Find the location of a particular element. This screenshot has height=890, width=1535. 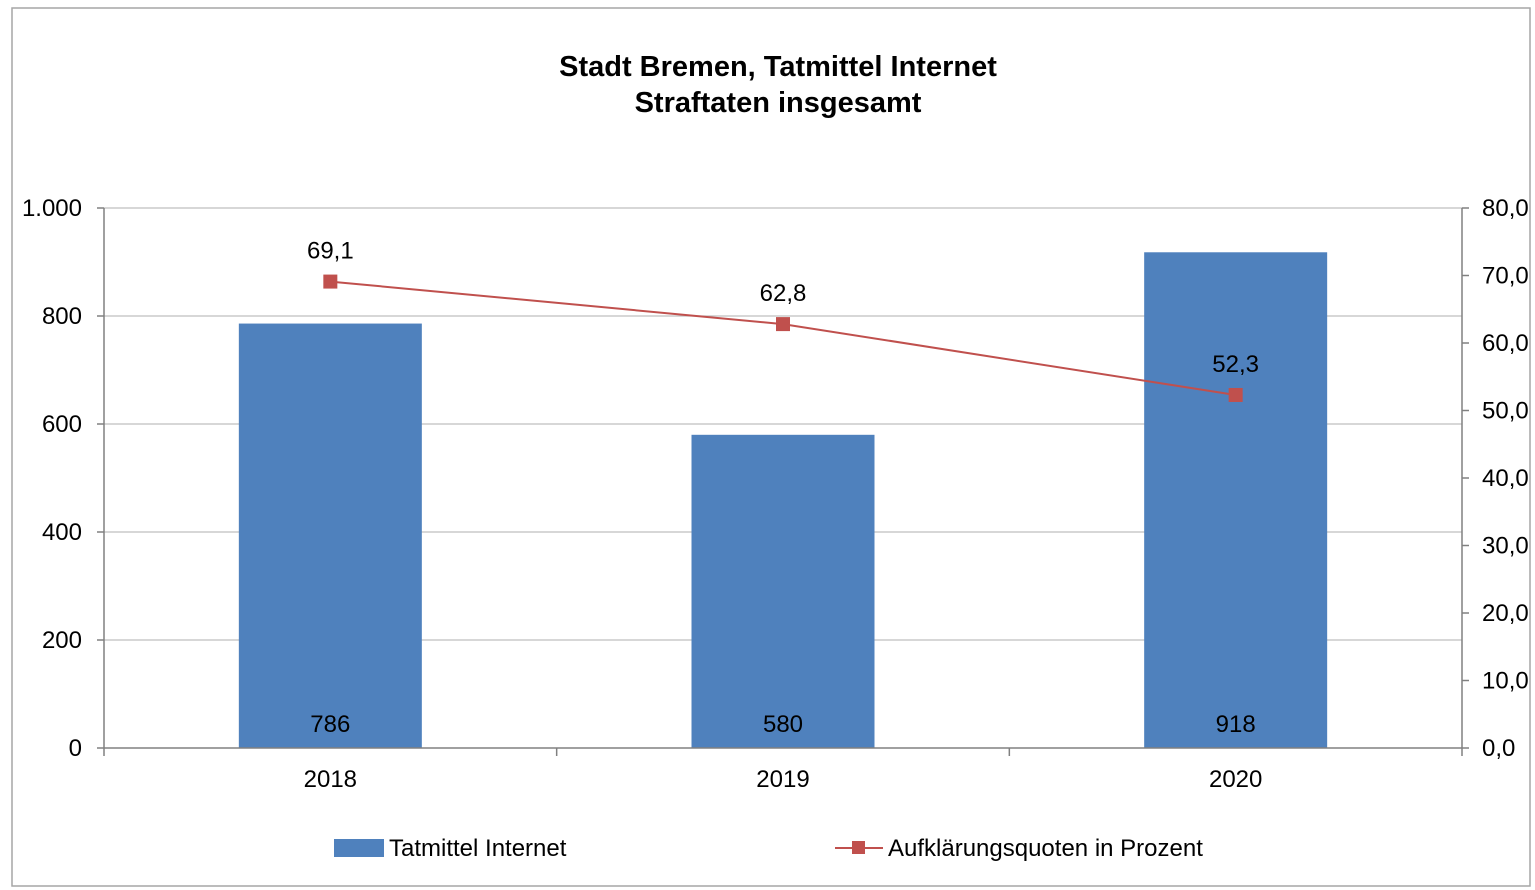

y-right-tick-label: 50,0 is located at coordinates (1505, 411).